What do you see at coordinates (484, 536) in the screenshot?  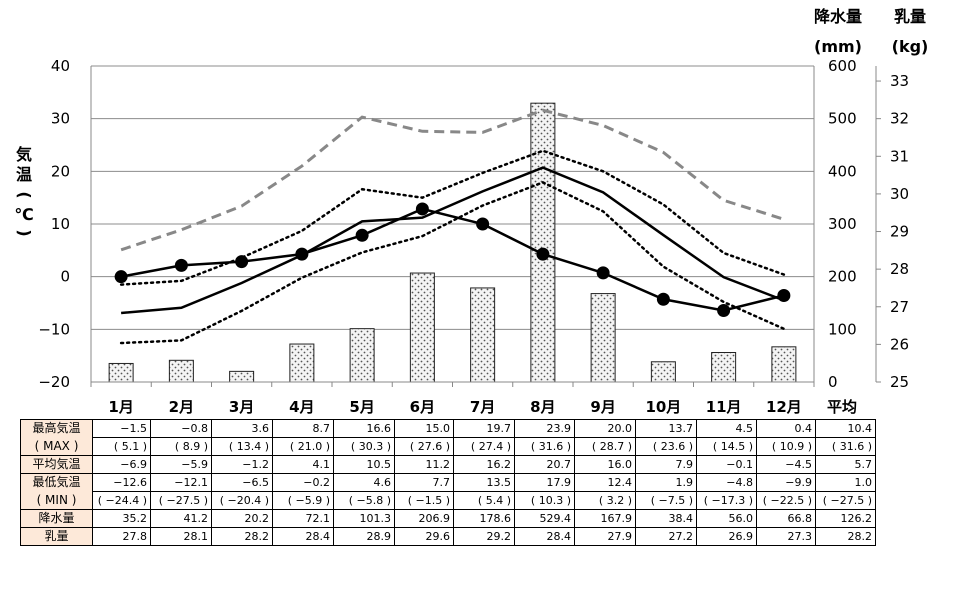 I see `table-cell: 29.2` at bounding box center [484, 536].